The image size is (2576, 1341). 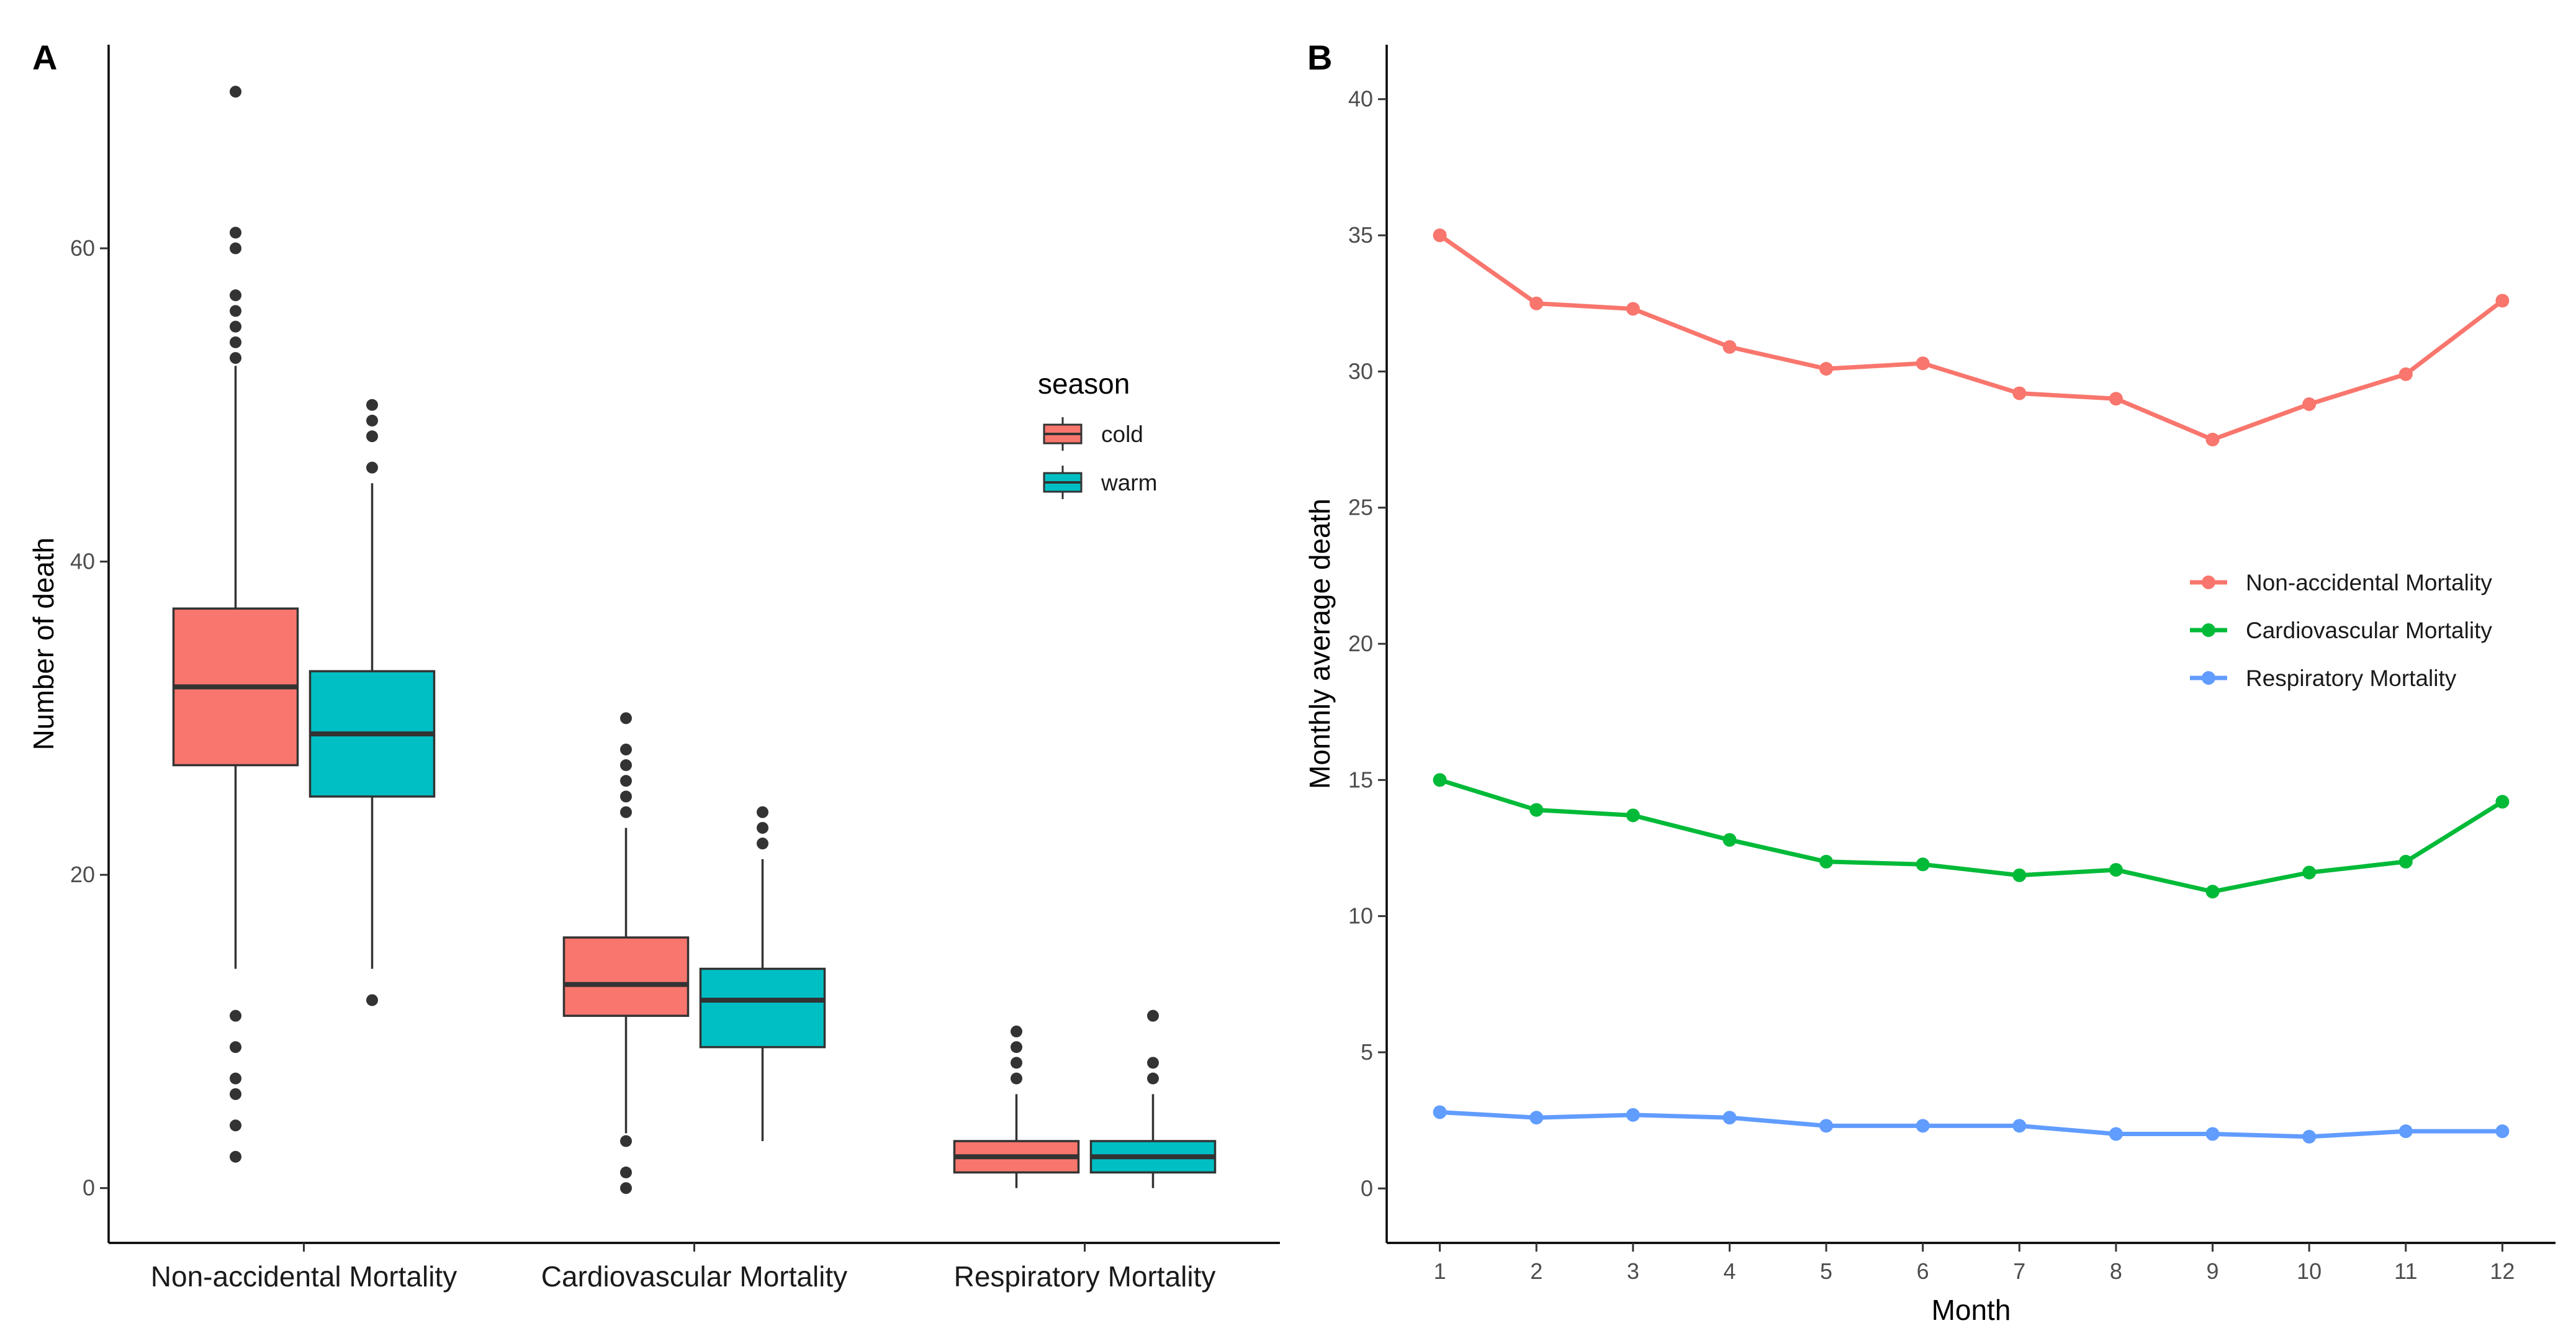 What do you see at coordinates (1826, 1271) in the screenshot?
I see `panel-b-x-tick-label: 5` at bounding box center [1826, 1271].